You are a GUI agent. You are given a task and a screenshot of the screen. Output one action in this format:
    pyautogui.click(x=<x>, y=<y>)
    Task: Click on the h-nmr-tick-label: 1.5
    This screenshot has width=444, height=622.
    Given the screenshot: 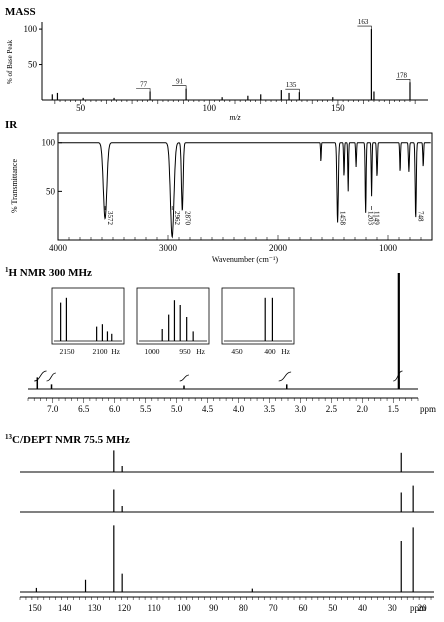 What is the action you would take?
    pyautogui.click(x=394, y=409)
    